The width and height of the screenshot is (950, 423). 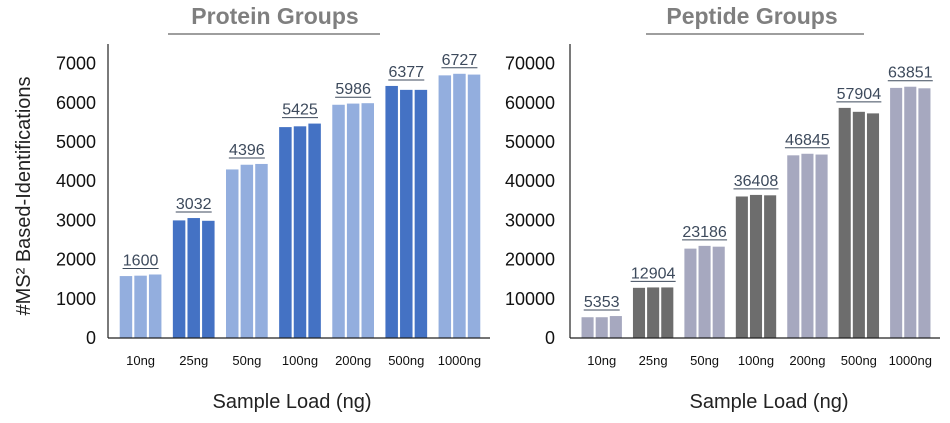 What do you see at coordinates (76, 299) in the screenshot?
I see `y-tick-label: 1000` at bounding box center [76, 299].